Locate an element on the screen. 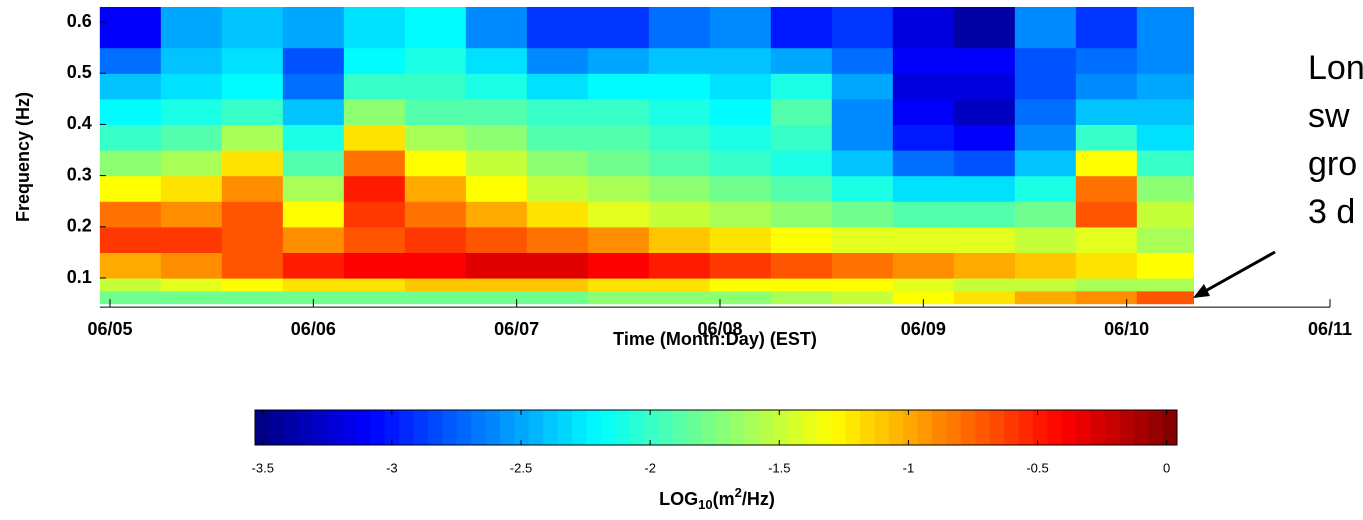  colorbar-tick-label: 0 is located at coordinates (1166, 467).